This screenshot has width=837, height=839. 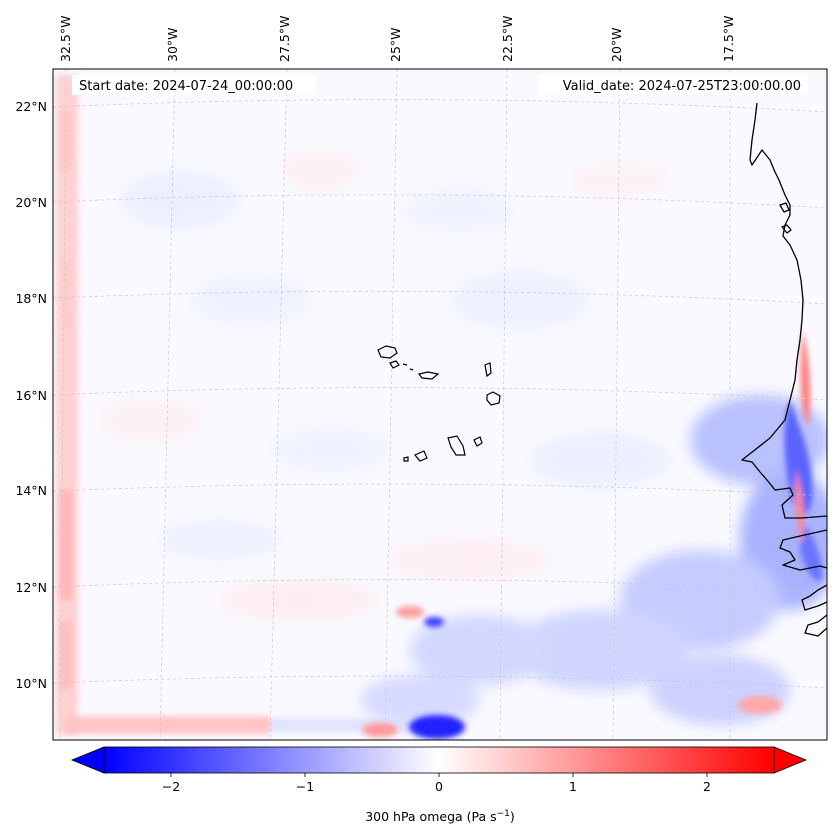 What do you see at coordinates (682, 86) in the screenshot?
I see `valid-date-text: Valid_date: 2024-07-25T23:00:00.00` at bounding box center [682, 86].